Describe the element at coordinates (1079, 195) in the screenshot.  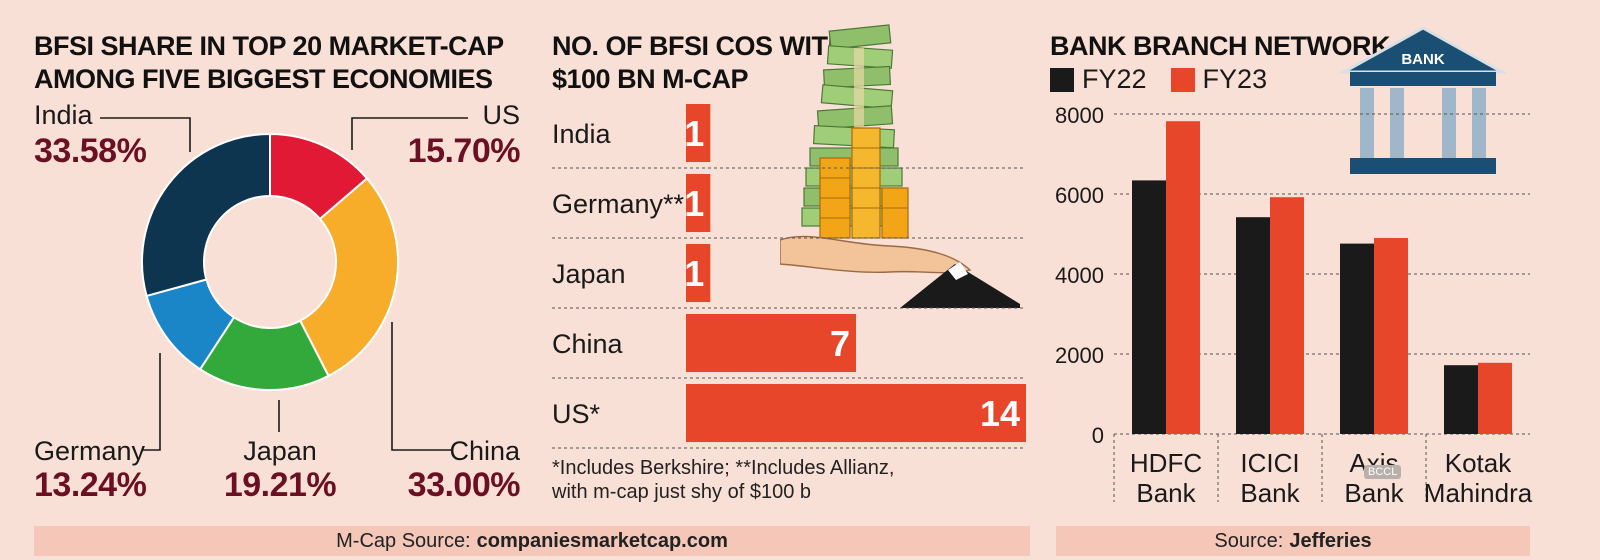
I see `branch-ytick-6000: 6000` at that location.